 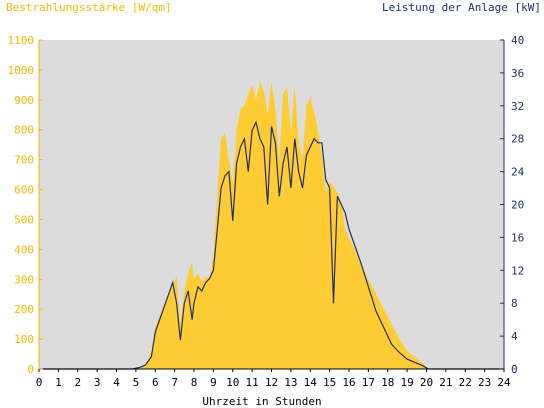 I want to click on x-tick-label: 15, so click(x=329, y=382).